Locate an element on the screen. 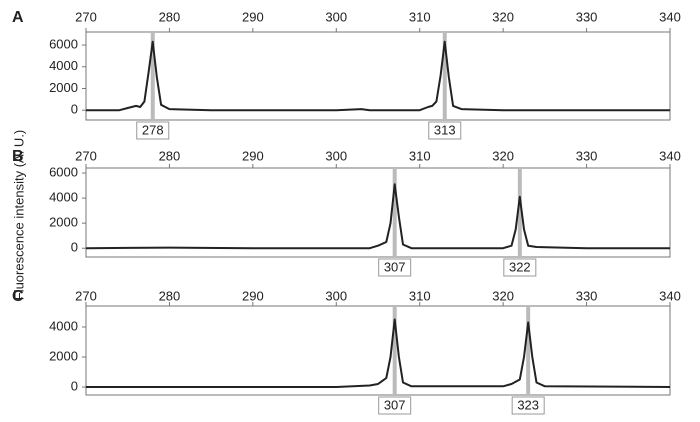 The image size is (700, 422). panel-label: C is located at coordinates (18, 296).